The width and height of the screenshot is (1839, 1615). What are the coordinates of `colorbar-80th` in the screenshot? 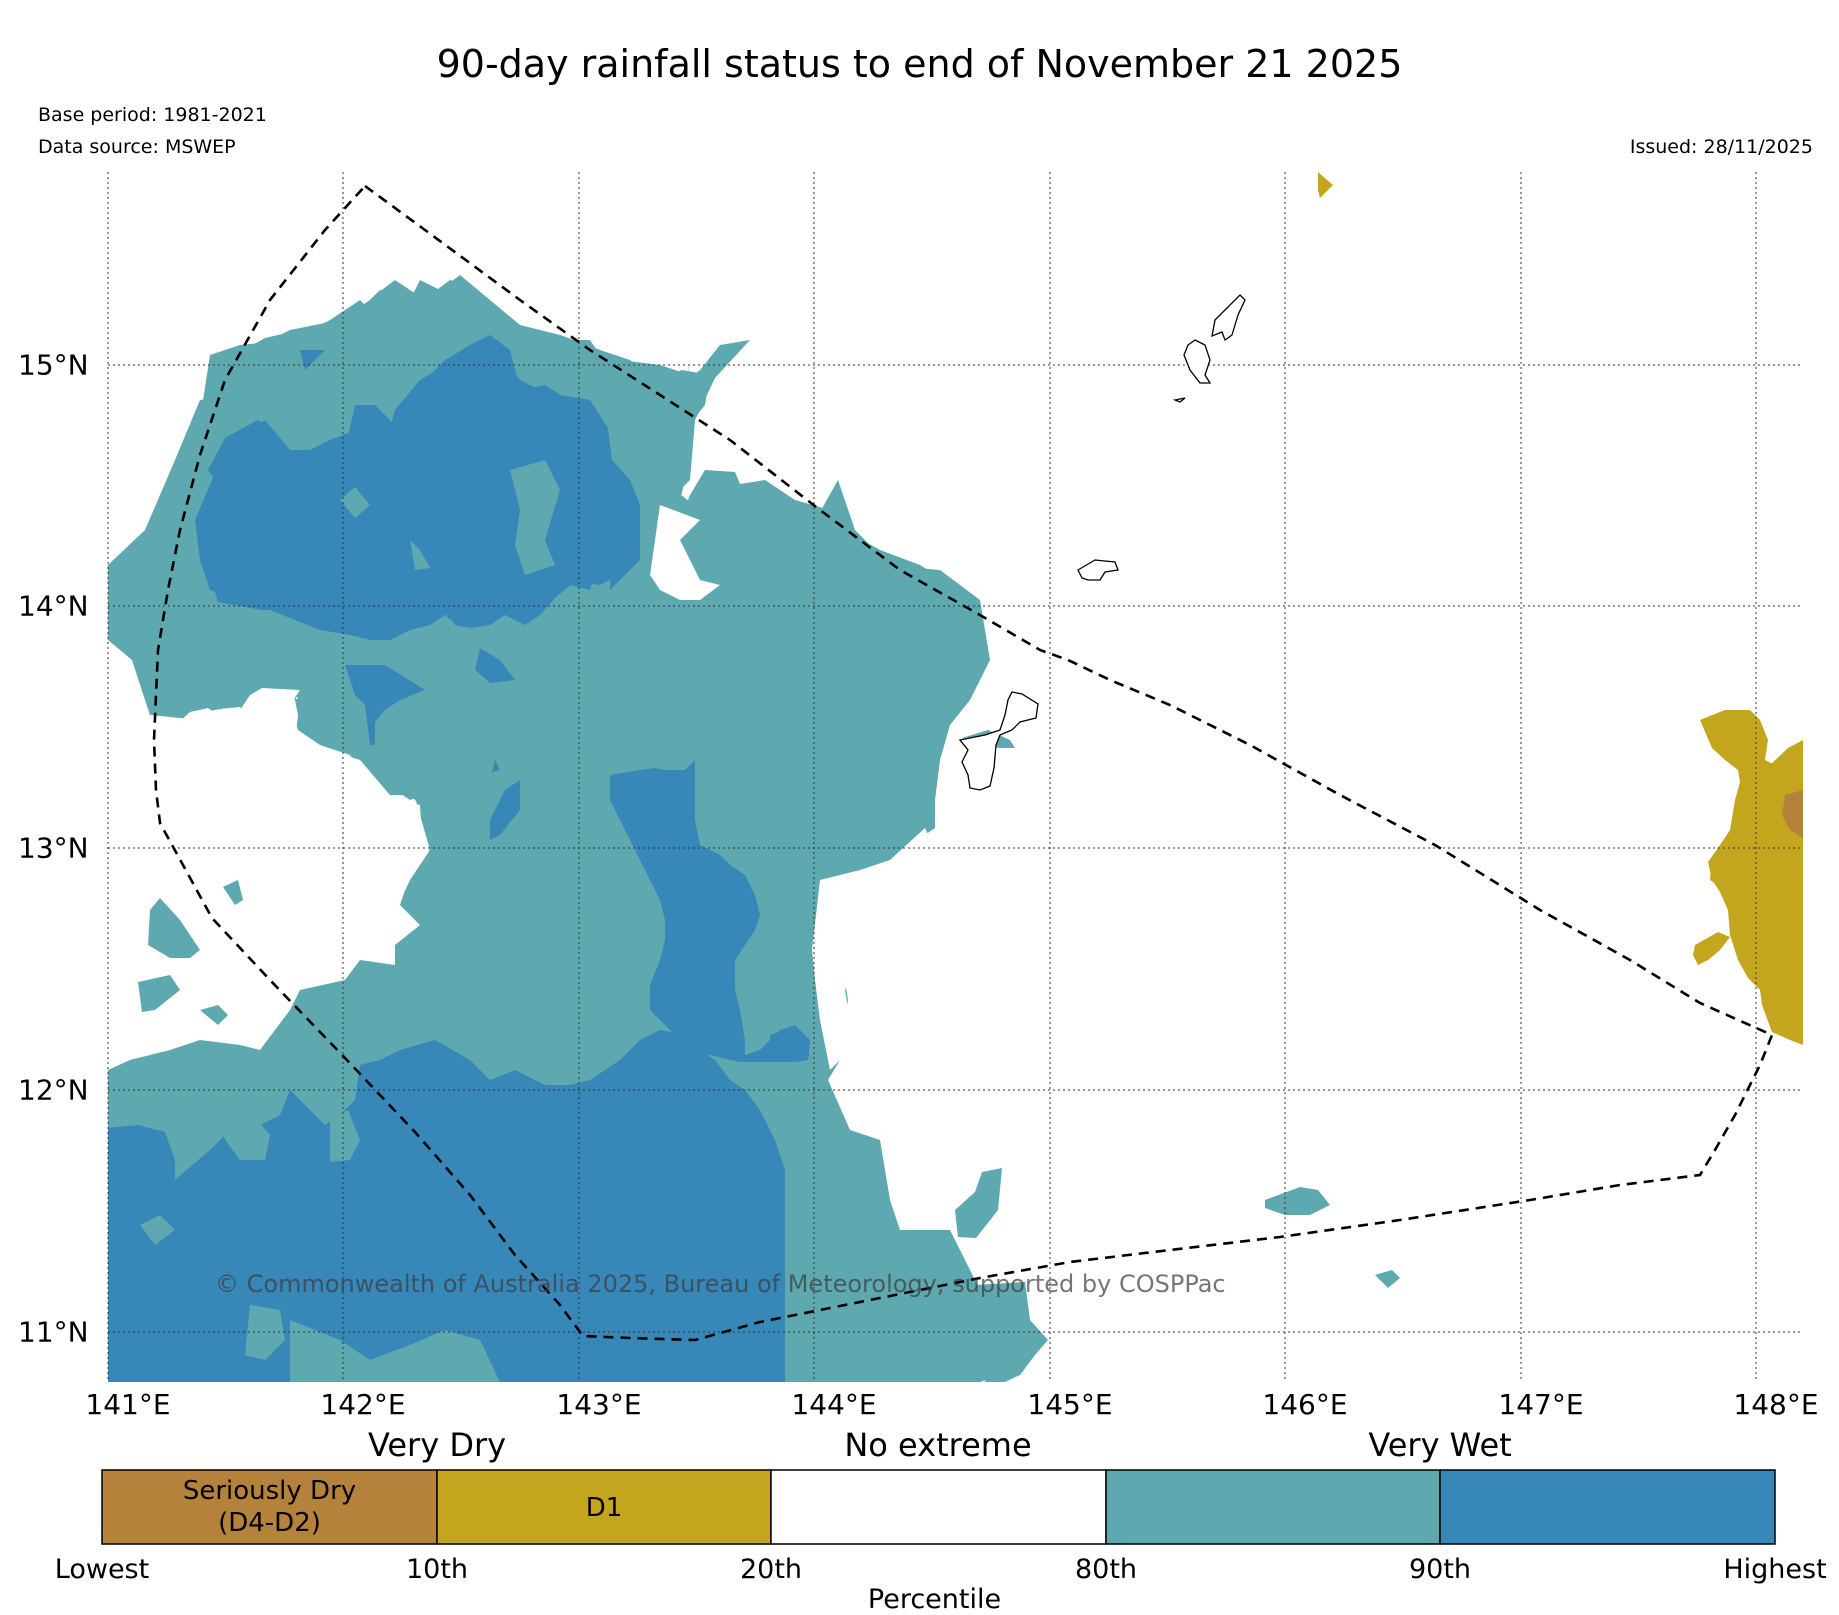 It's located at (1273, 1507).